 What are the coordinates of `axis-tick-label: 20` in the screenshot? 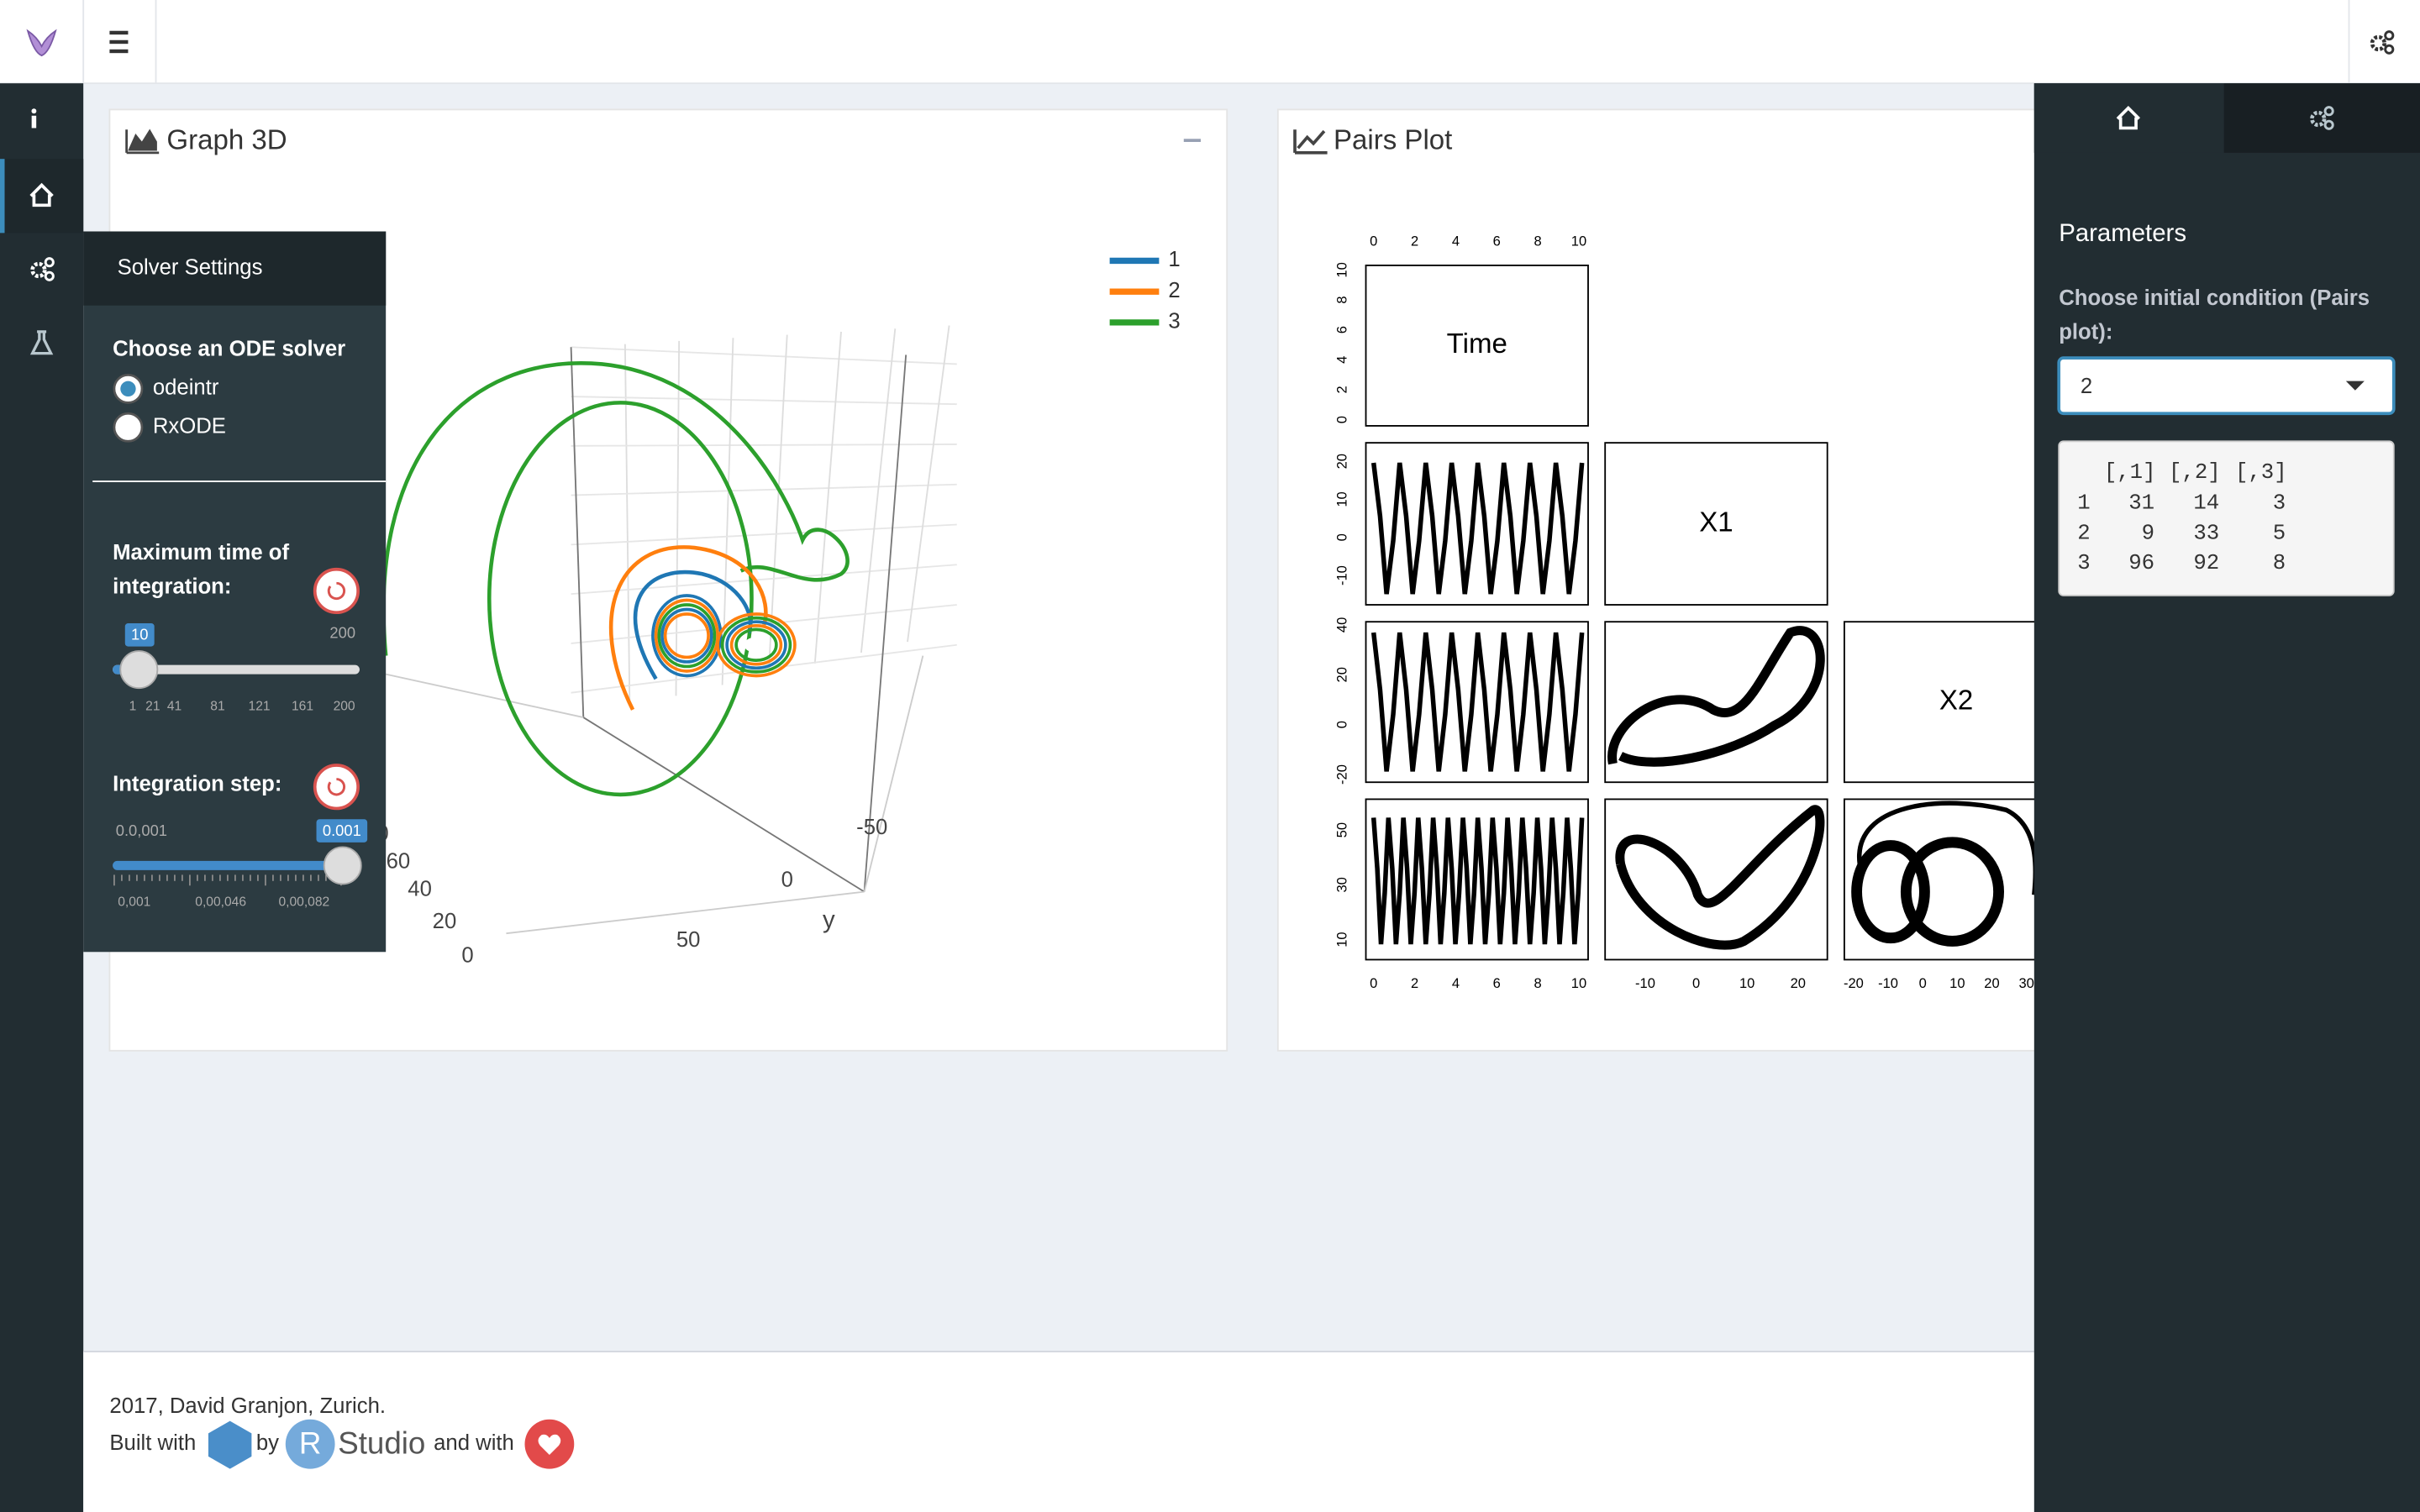 It's located at (1342, 461).